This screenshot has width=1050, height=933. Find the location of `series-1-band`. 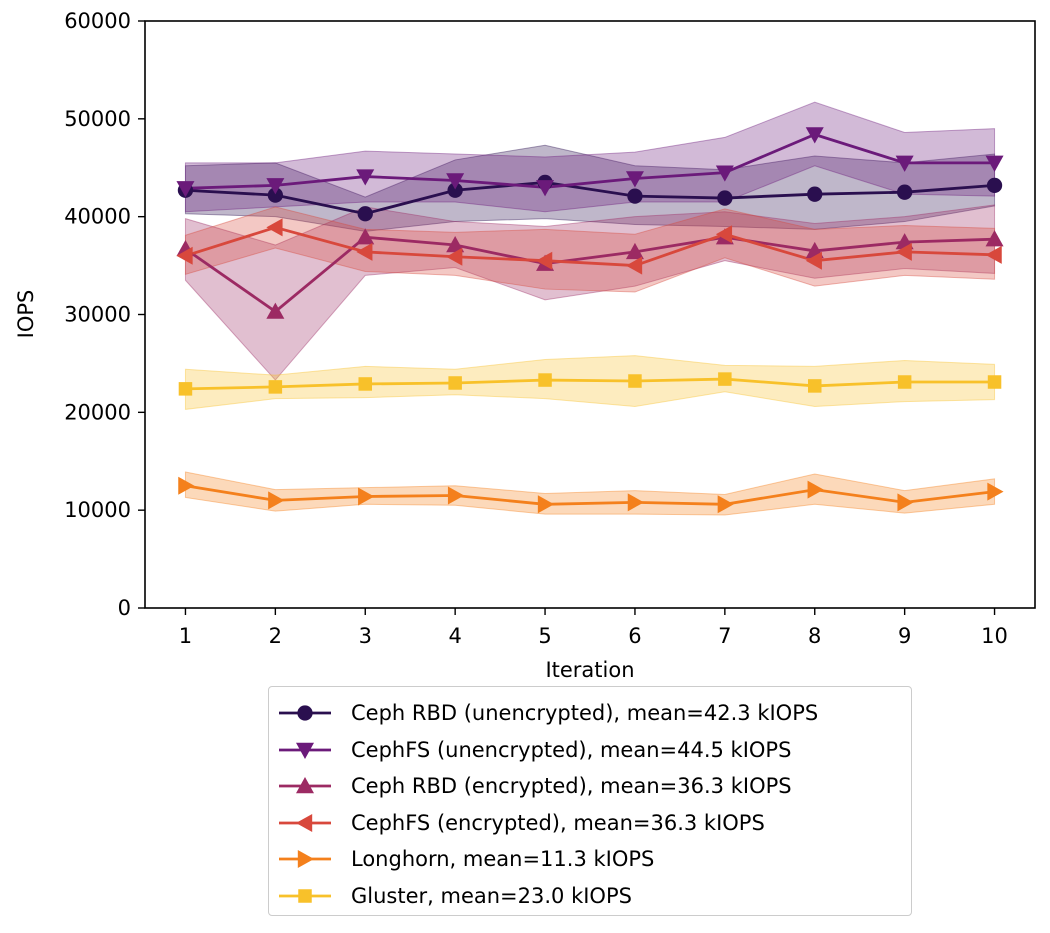

series-1-band is located at coordinates (590, 157).